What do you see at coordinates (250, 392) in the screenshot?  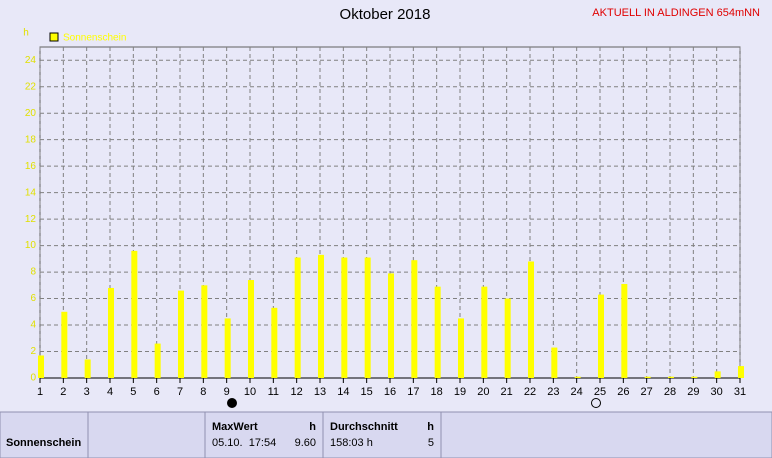 I see `x-tick-label: 10` at bounding box center [250, 392].